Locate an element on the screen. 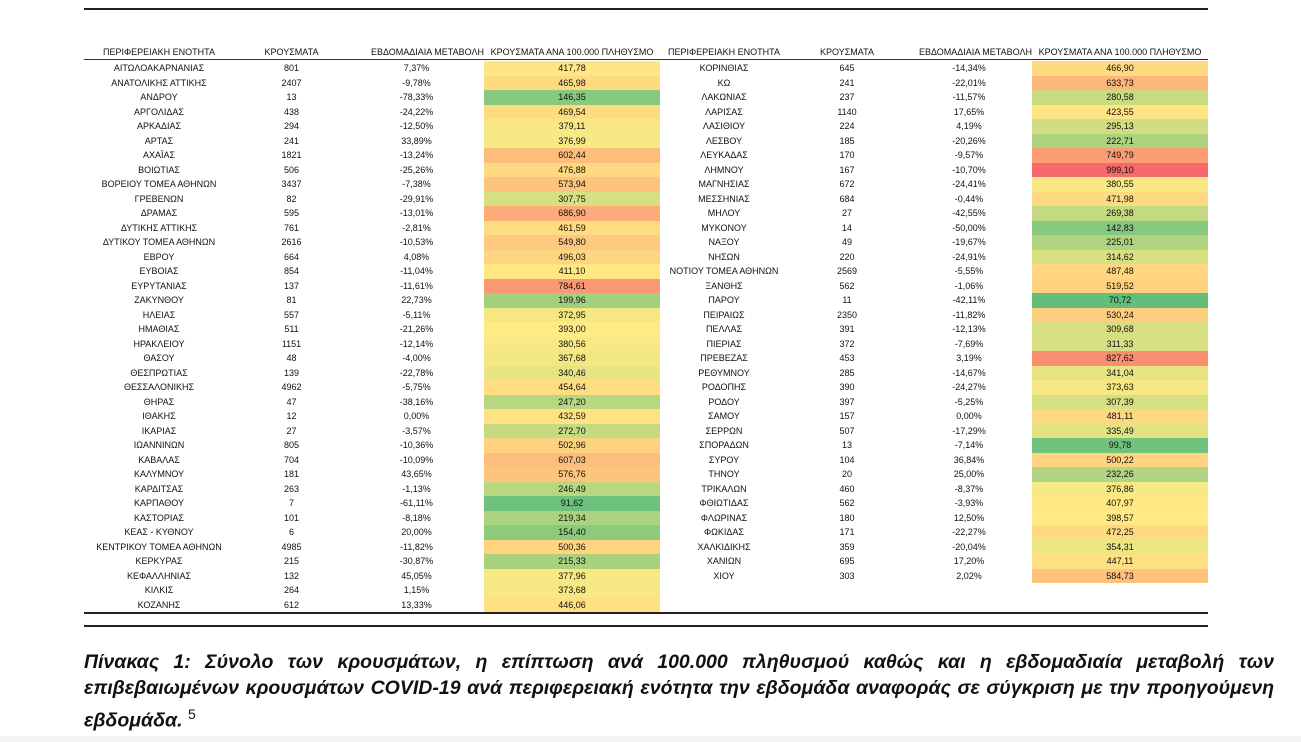  table-row: ΑΝΔΡΟΥ 13 -78,33% 146,35 is located at coordinates (372, 97).